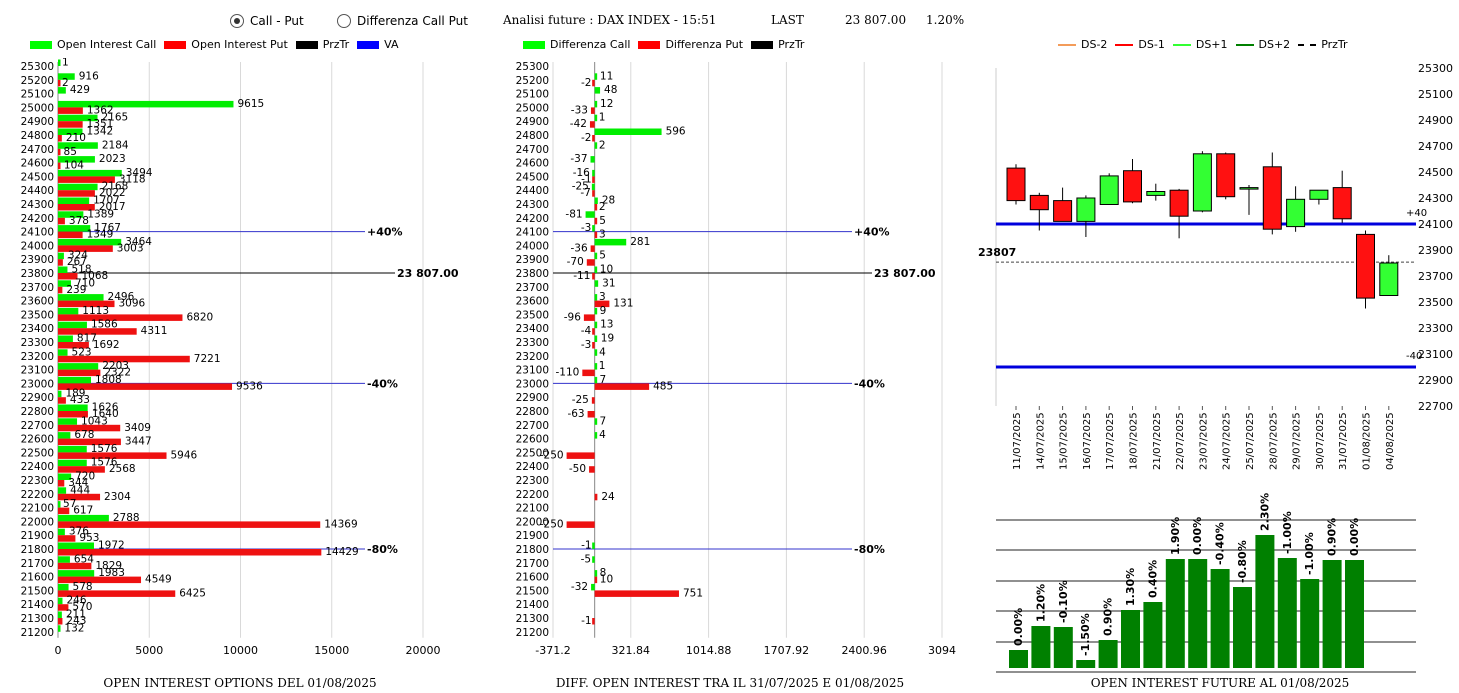 Image resolution: width=1459 pixels, height=693 pixels. Describe the element at coordinates (76, 138) in the screenshot. I see `put-bar-label: 210` at that location.